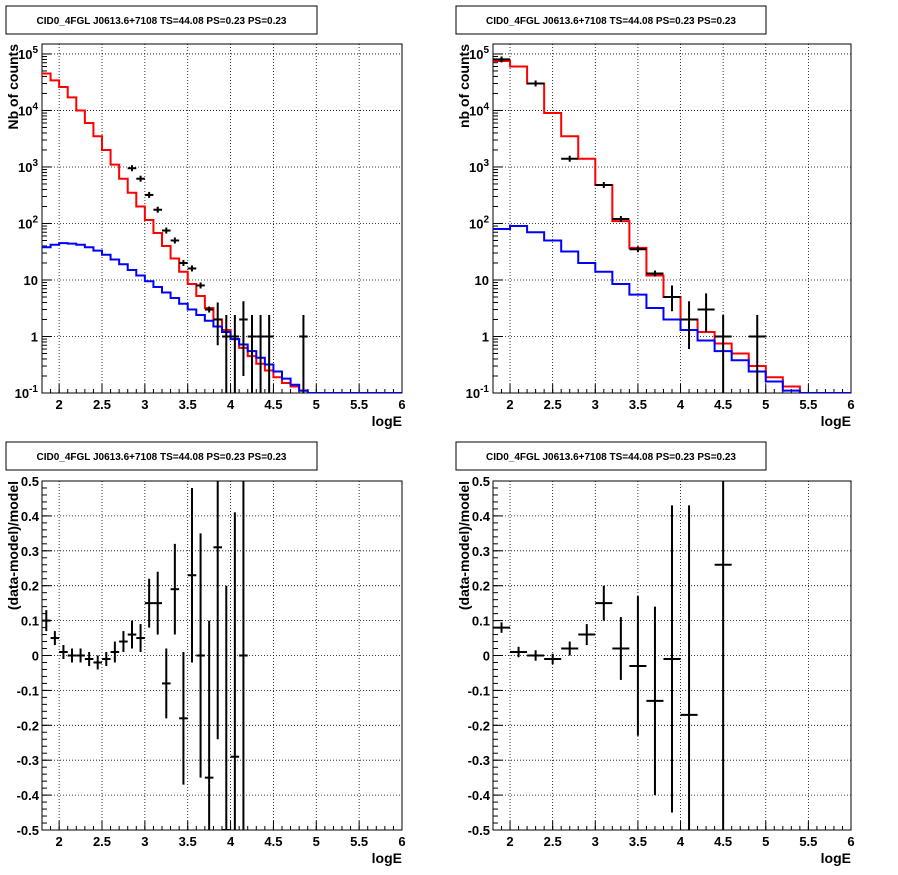 This screenshot has width=898, height=875. What do you see at coordinates (28, 166) in the screenshot?
I see `y-tick-label: 10³` at bounding box center [28, 166].